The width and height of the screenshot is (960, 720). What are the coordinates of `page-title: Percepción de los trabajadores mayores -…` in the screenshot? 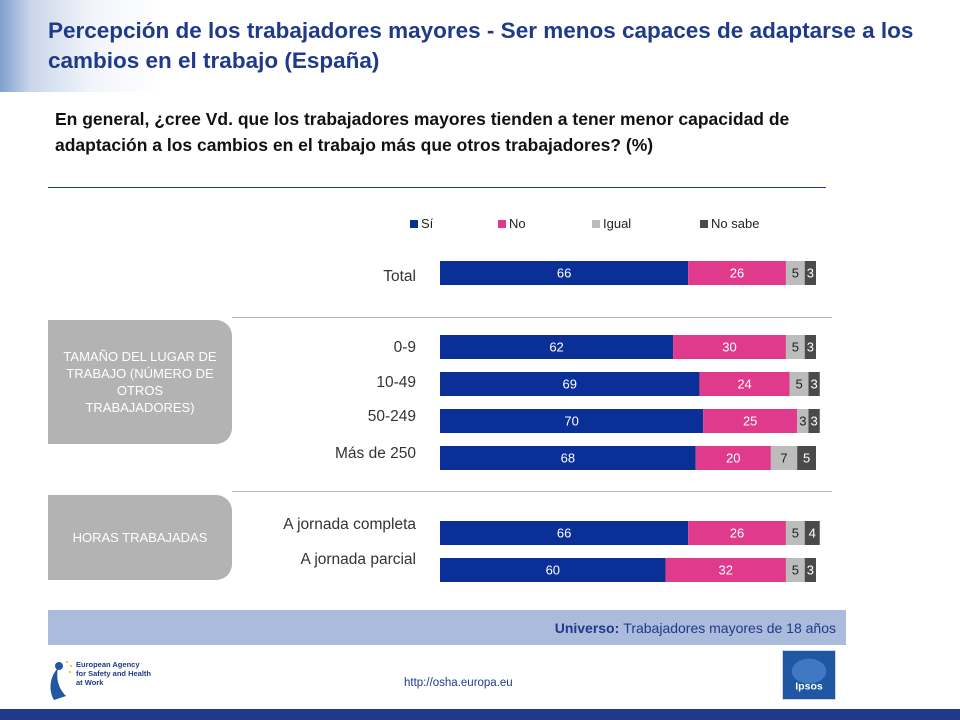 It's located at (481, 45).